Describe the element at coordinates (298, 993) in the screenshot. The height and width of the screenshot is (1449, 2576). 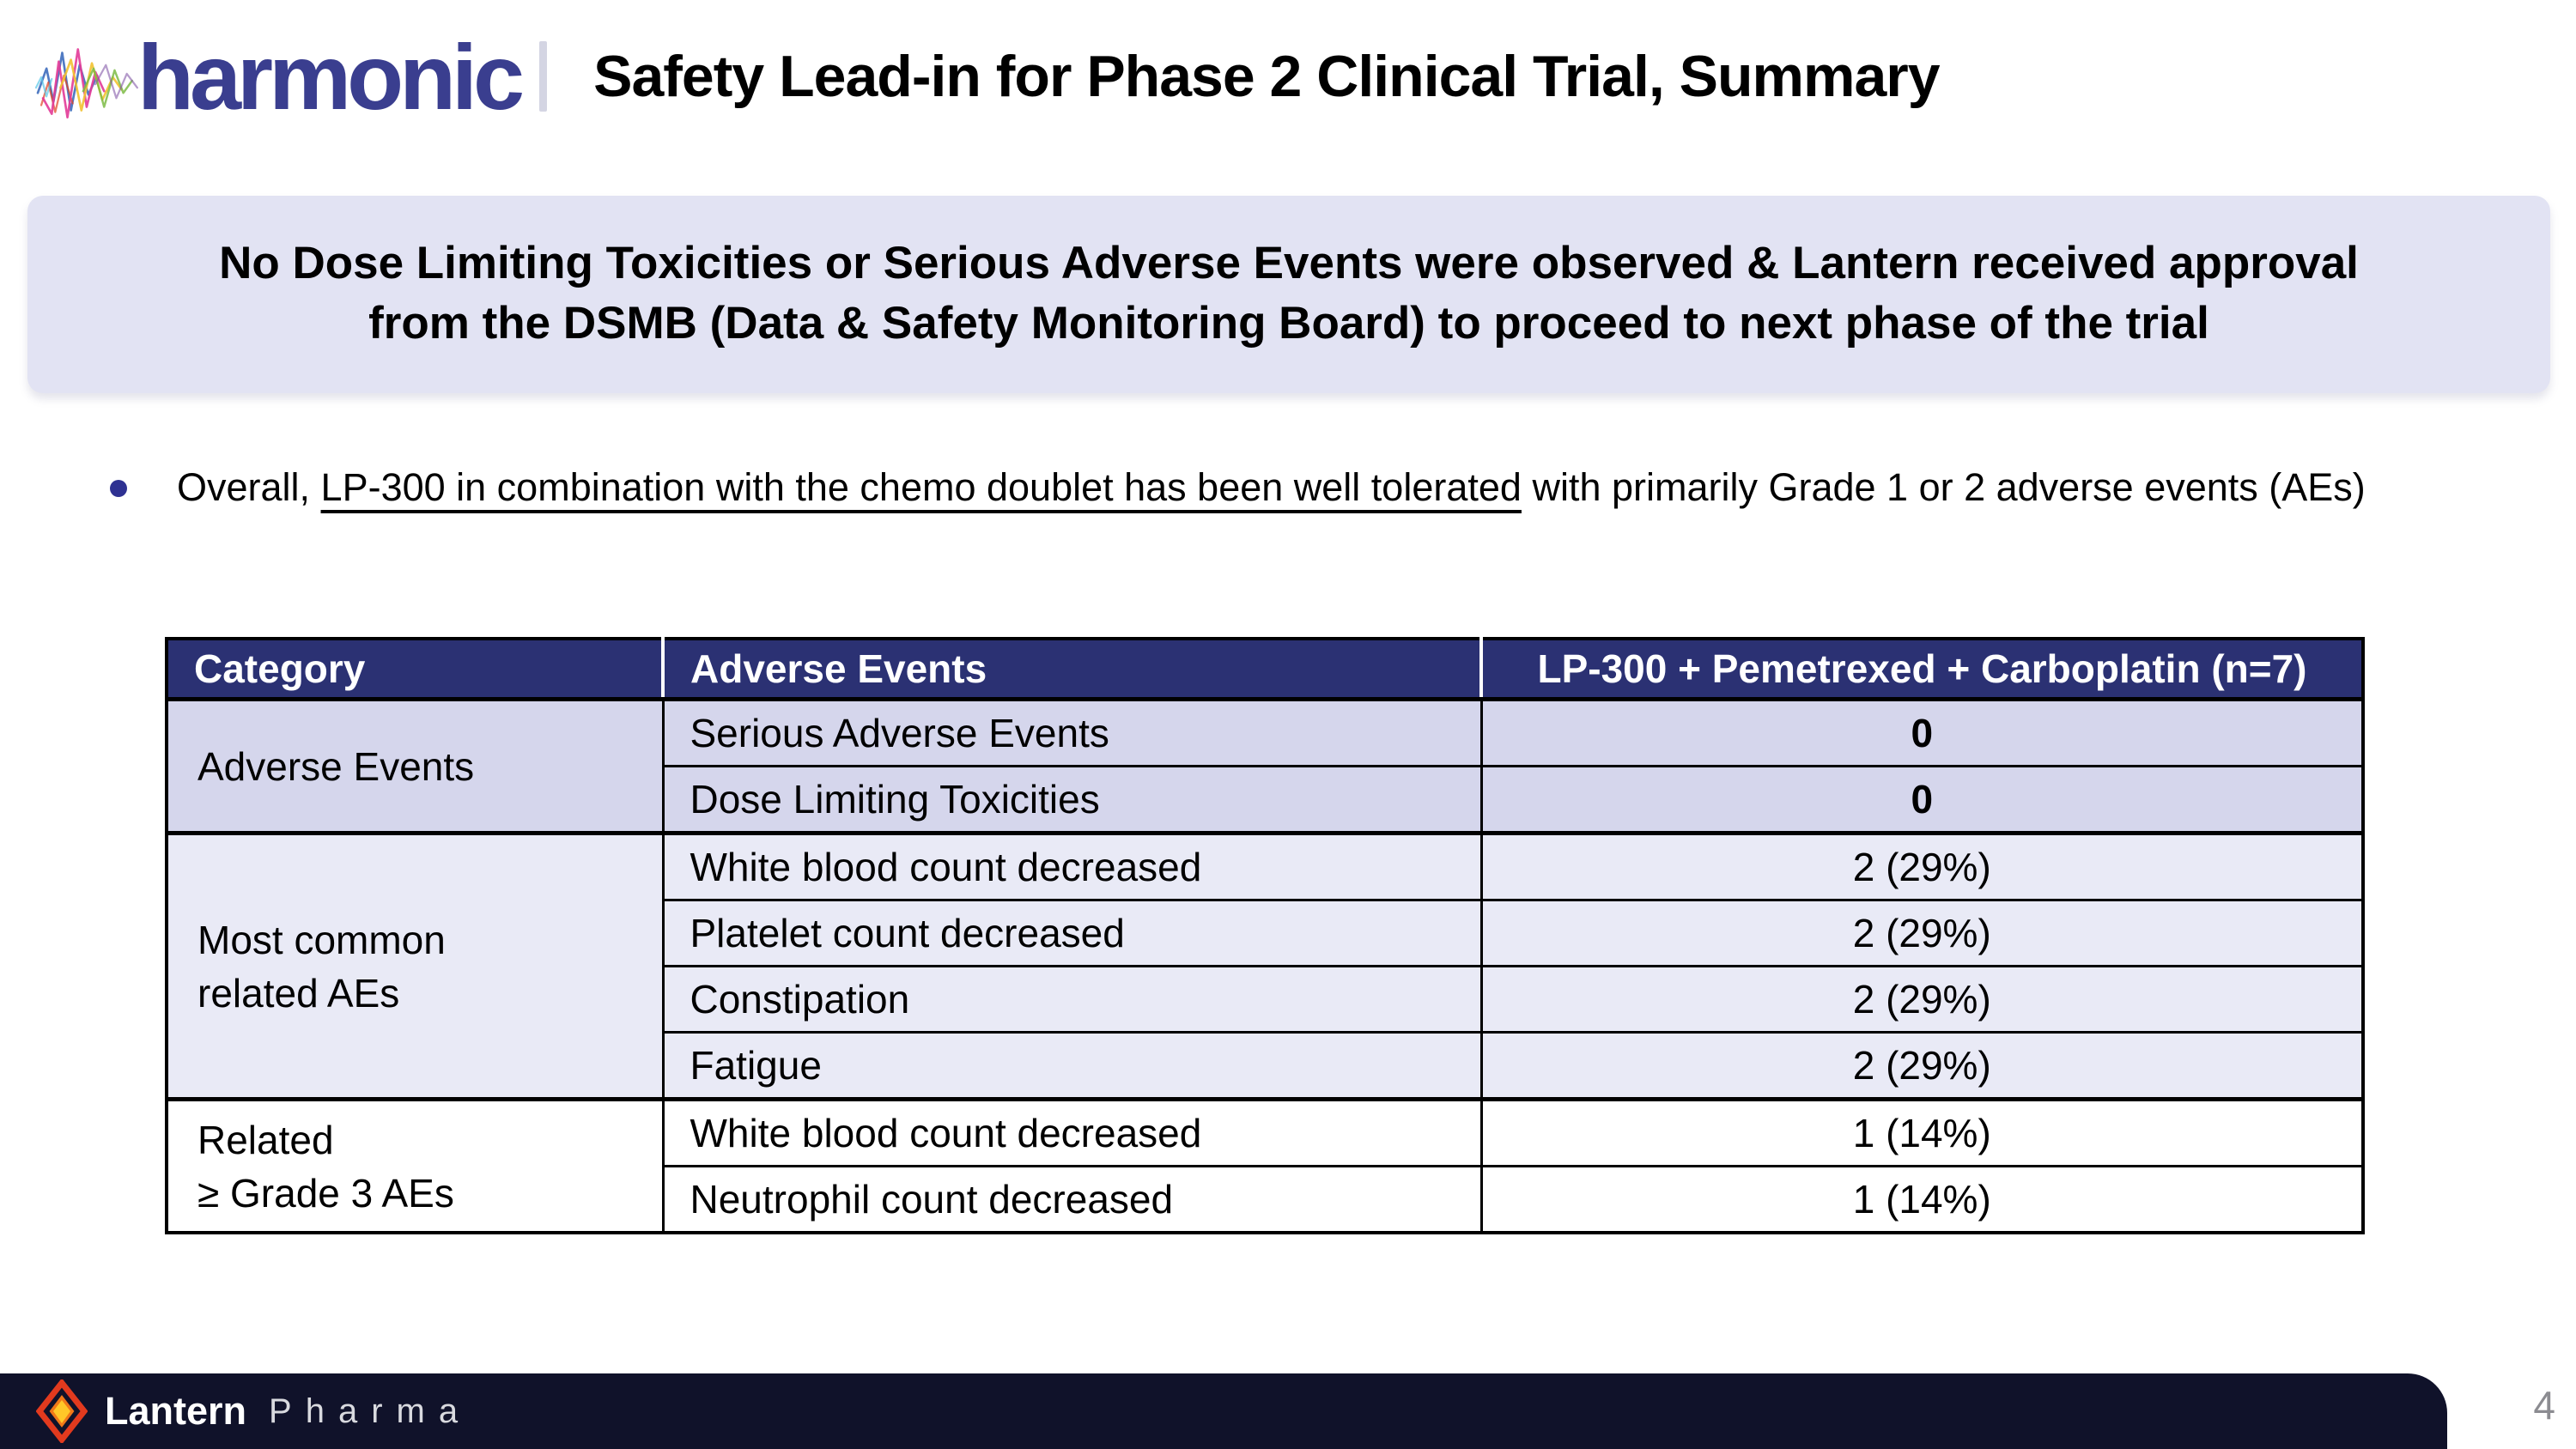
I see `category-line: related AEs` at that location.